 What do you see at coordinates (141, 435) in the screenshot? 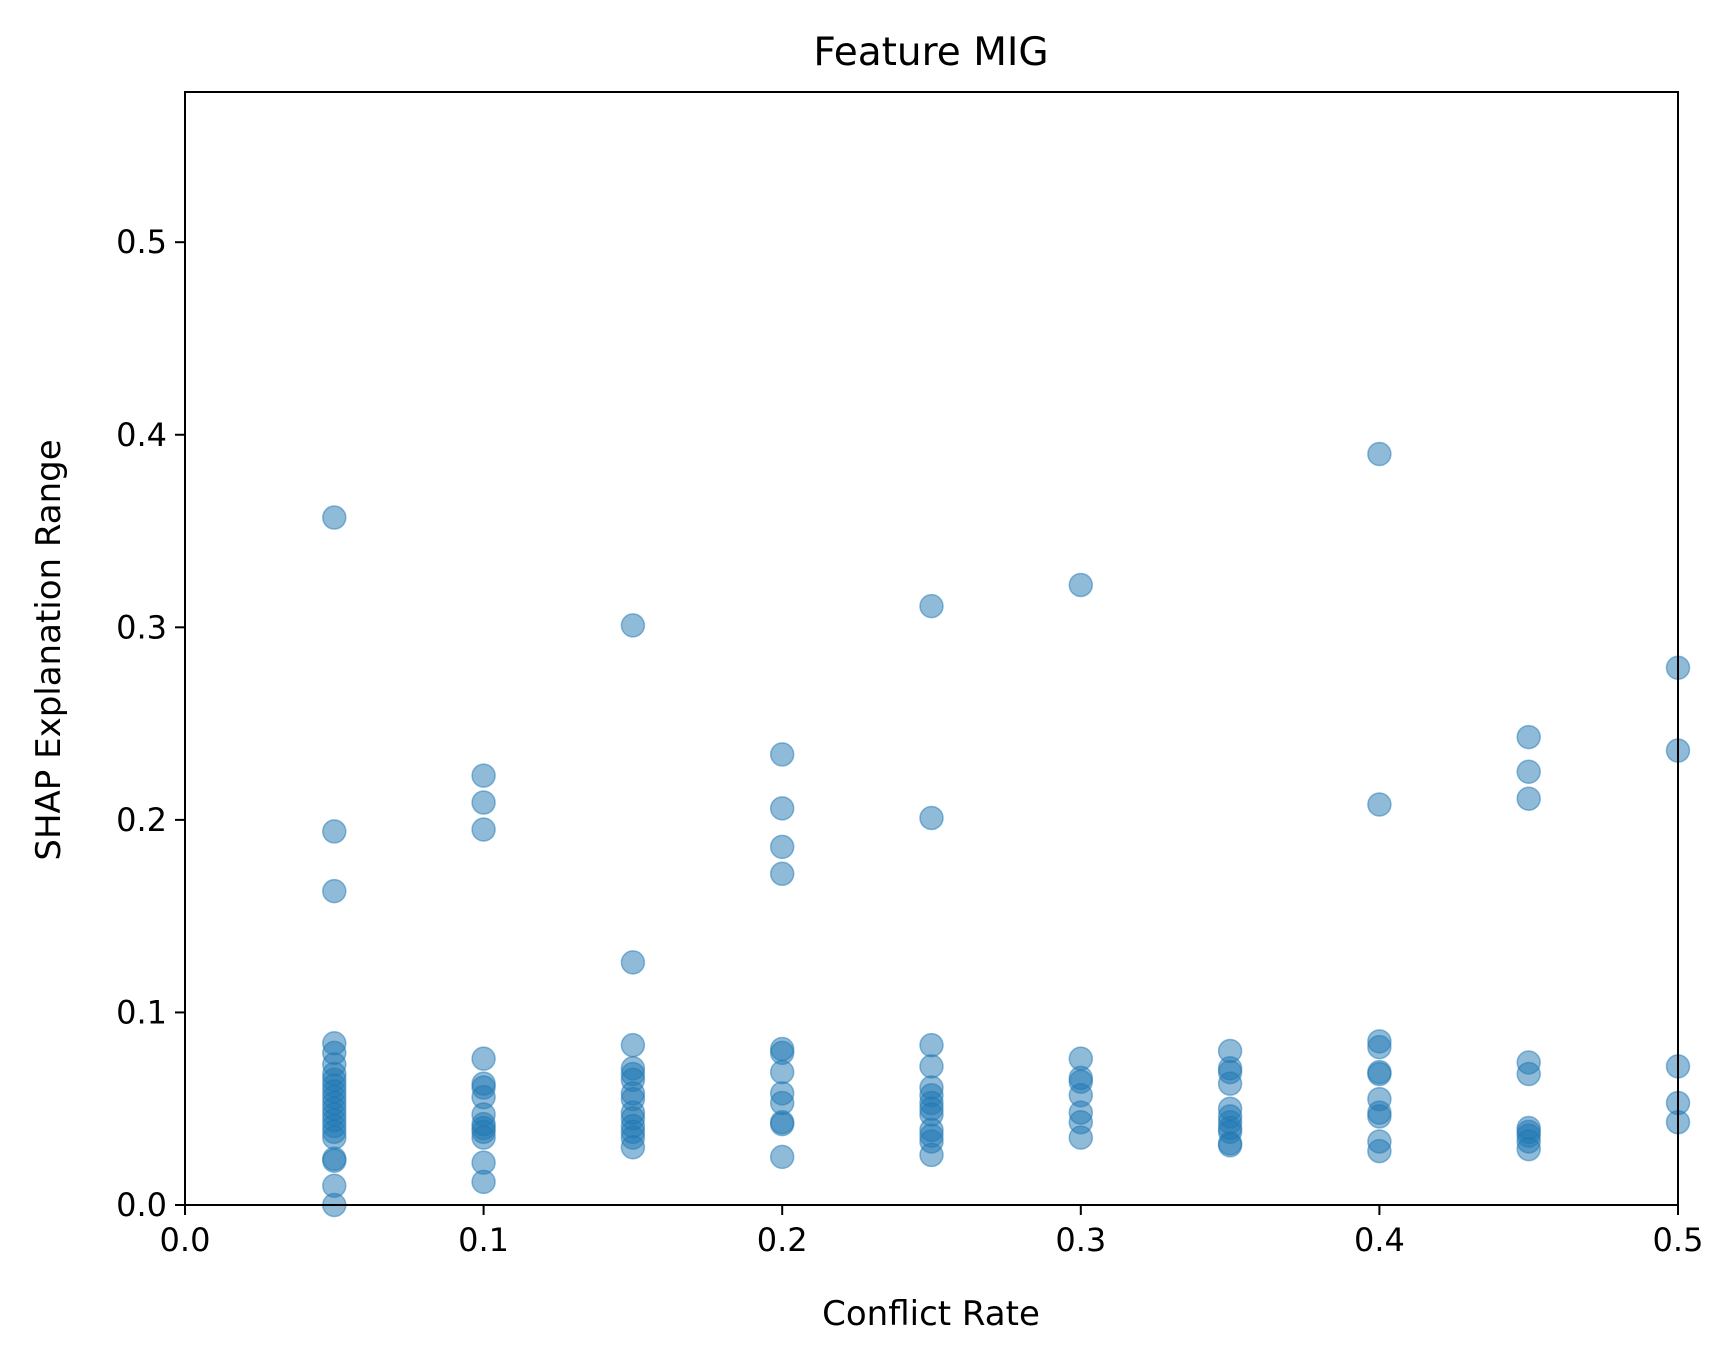
I see `y-tick-label: 0.4` at bounding box center [141, 435].